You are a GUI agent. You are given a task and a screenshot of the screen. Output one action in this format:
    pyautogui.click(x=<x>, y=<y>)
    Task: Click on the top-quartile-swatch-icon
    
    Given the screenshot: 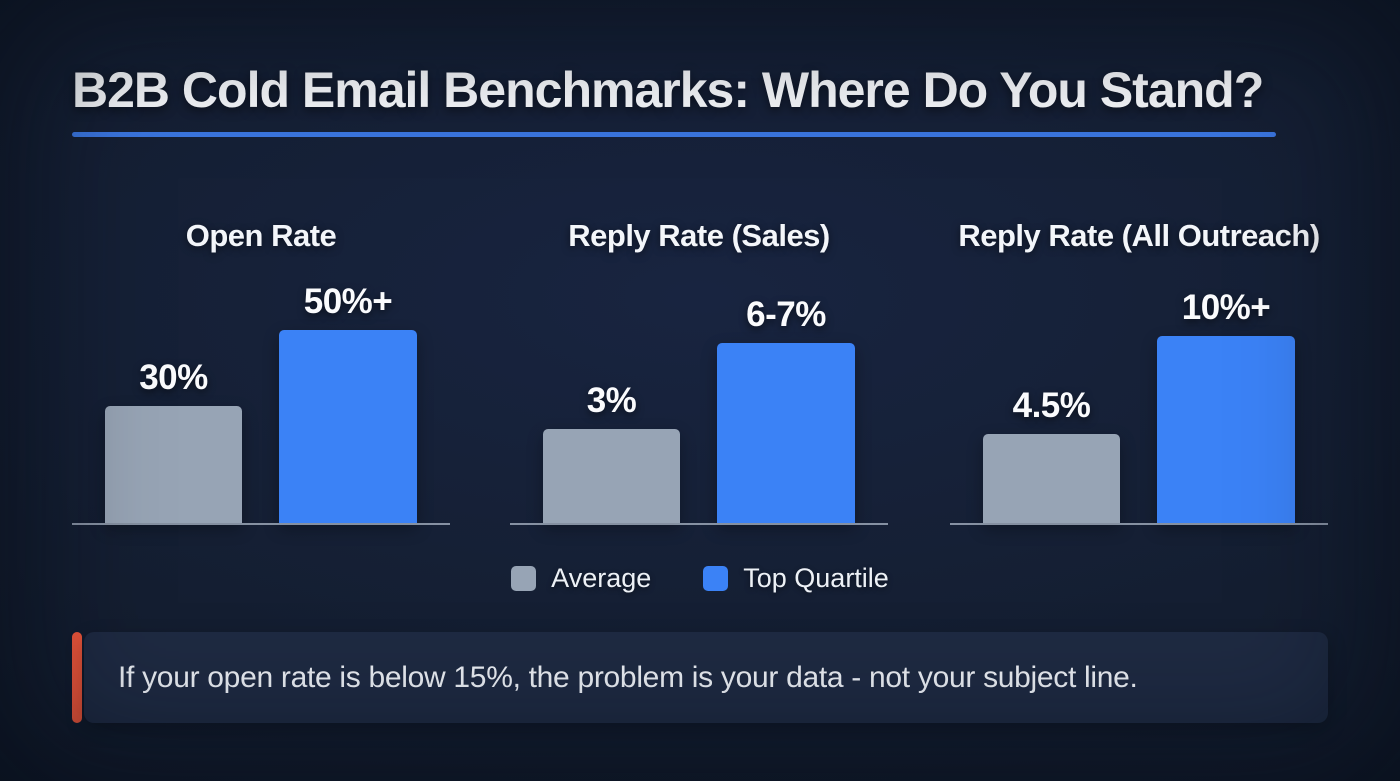 What is the action you would take?
    pyautogui.click(x=716, y=578)
    